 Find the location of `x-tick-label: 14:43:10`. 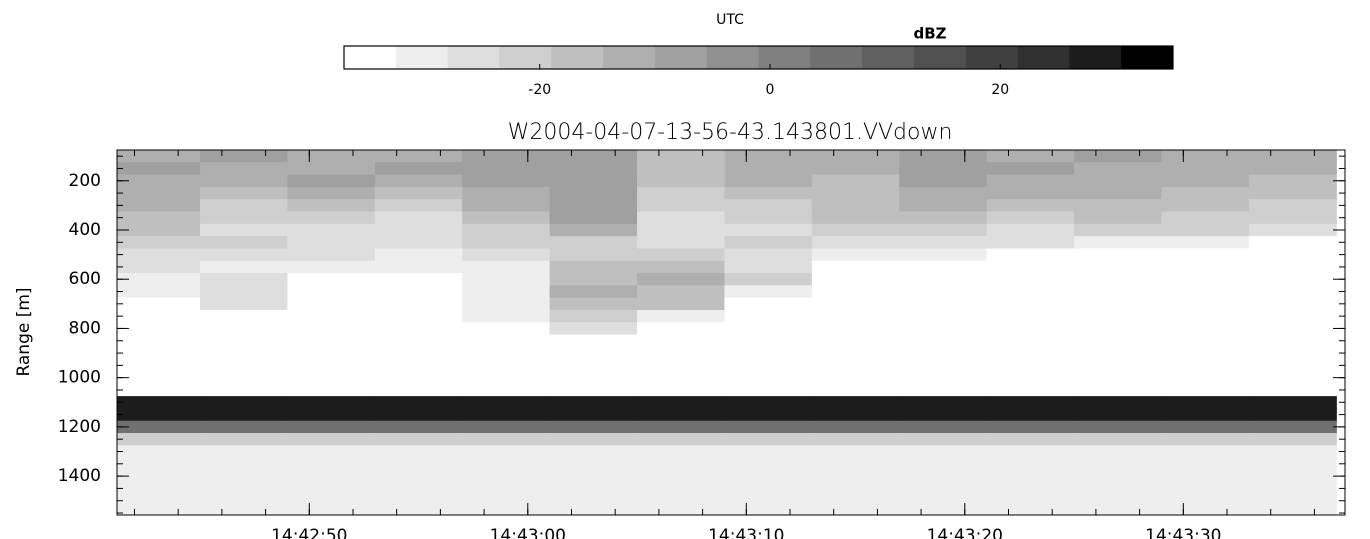

x-tick-label: 14:43:10 is located at coordinates (746, 532).